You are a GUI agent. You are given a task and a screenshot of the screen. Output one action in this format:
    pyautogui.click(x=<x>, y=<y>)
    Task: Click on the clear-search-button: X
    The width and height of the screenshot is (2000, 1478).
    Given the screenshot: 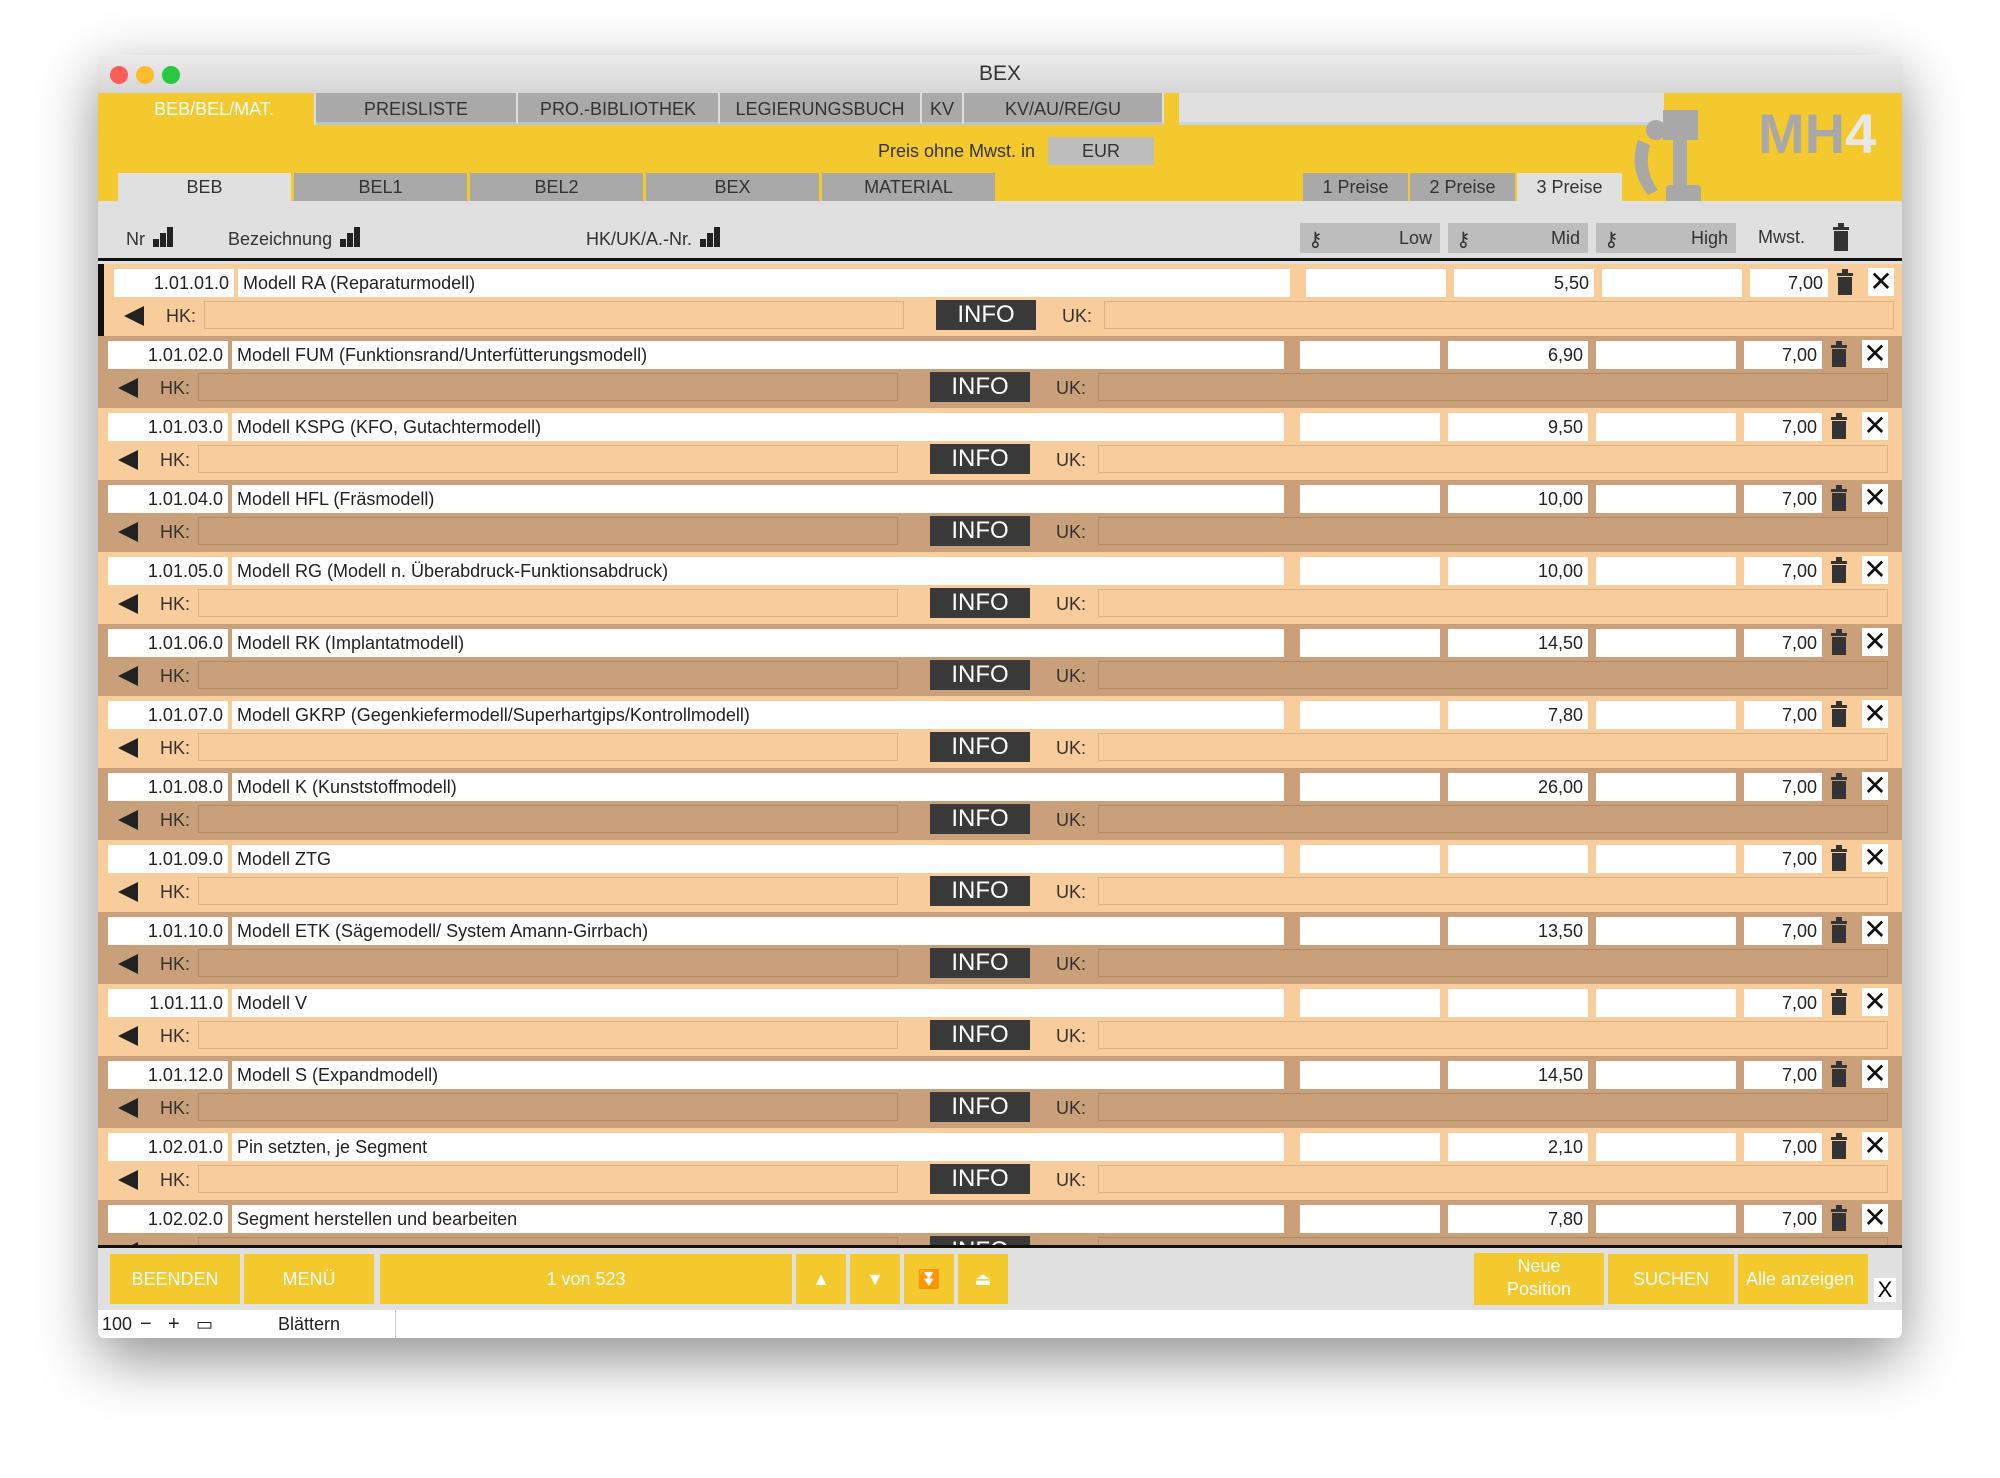 What is the action you would take?
    pyautogui.click(x=1885, y=1290)
    